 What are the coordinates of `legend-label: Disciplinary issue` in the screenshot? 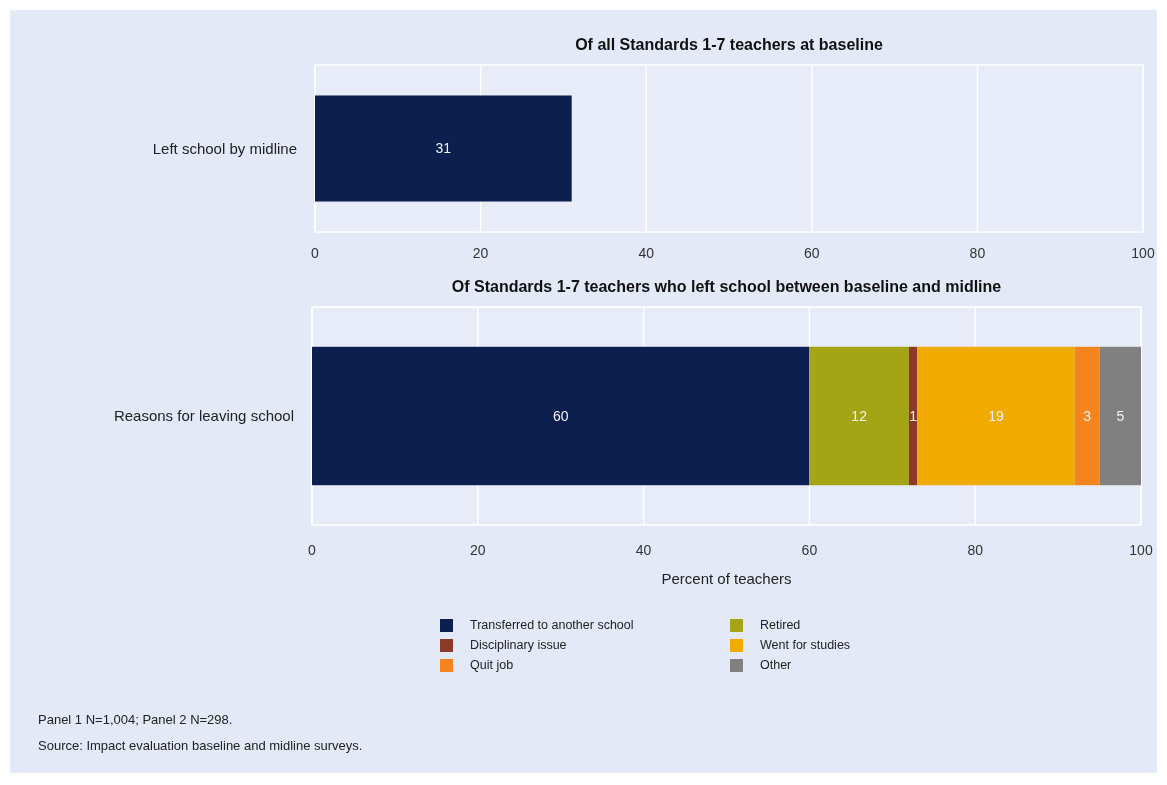 It's located at (518, 645).